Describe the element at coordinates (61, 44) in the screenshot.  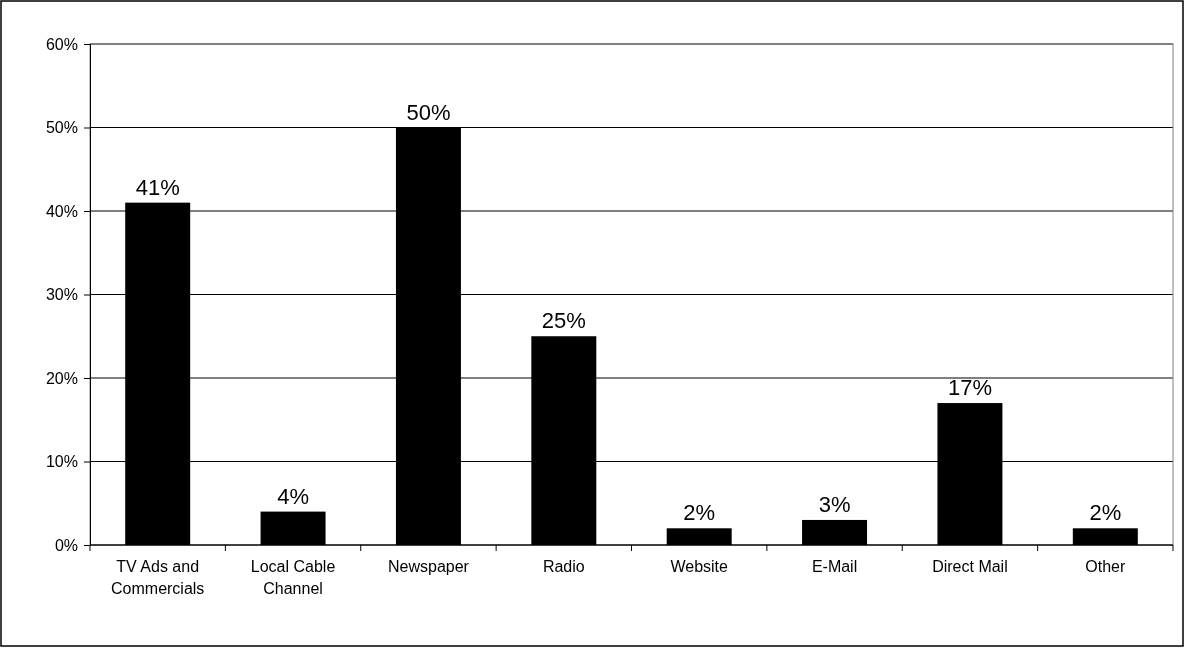
I see `y-tick-label: 60%` at that location.